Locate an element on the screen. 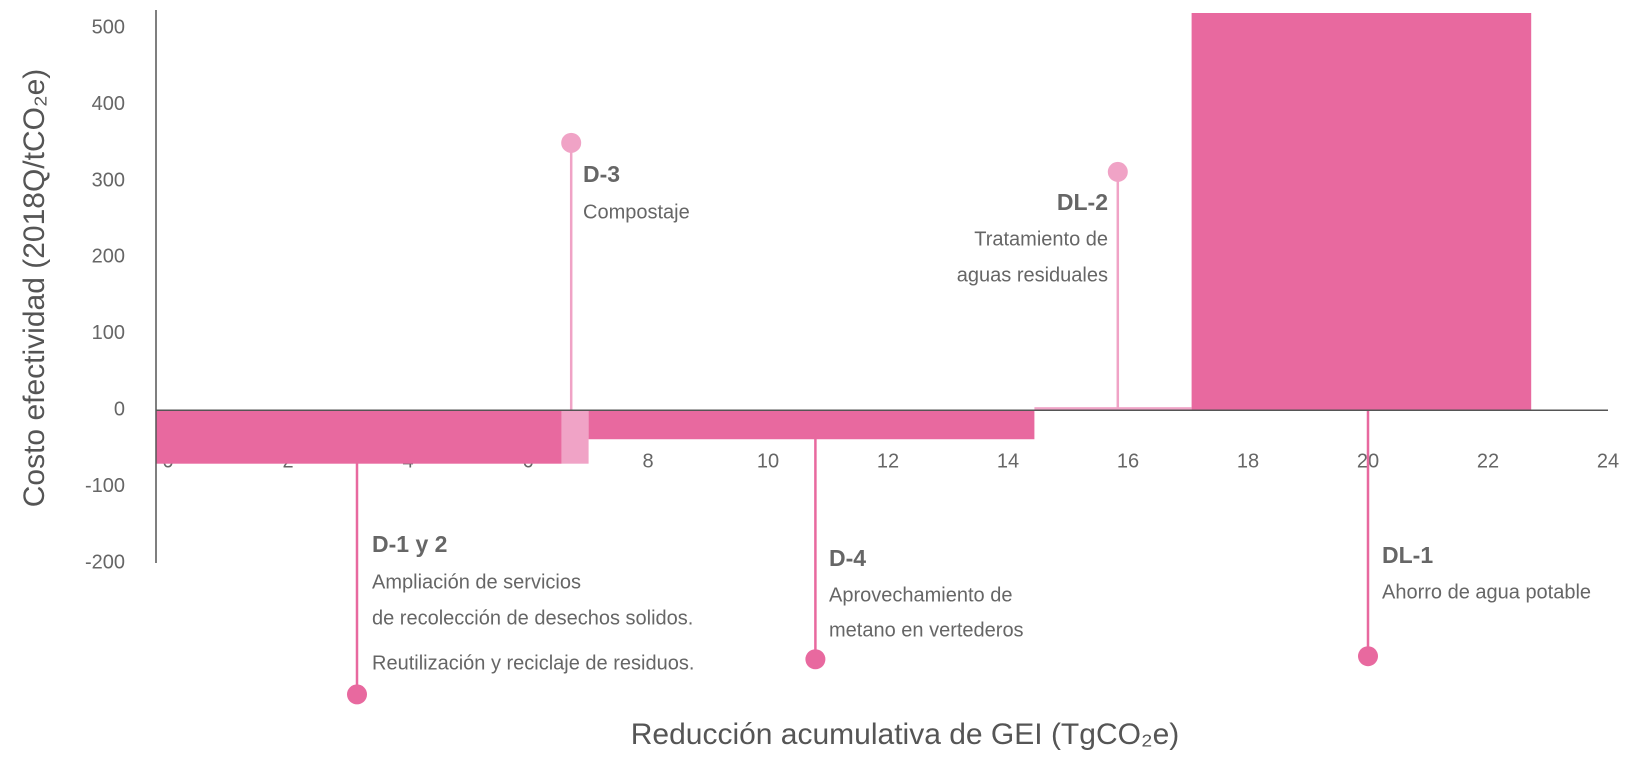 This screenshot has width=1629, height=768. measure-description: aguas residuales is located at coordinates (1032, 275).